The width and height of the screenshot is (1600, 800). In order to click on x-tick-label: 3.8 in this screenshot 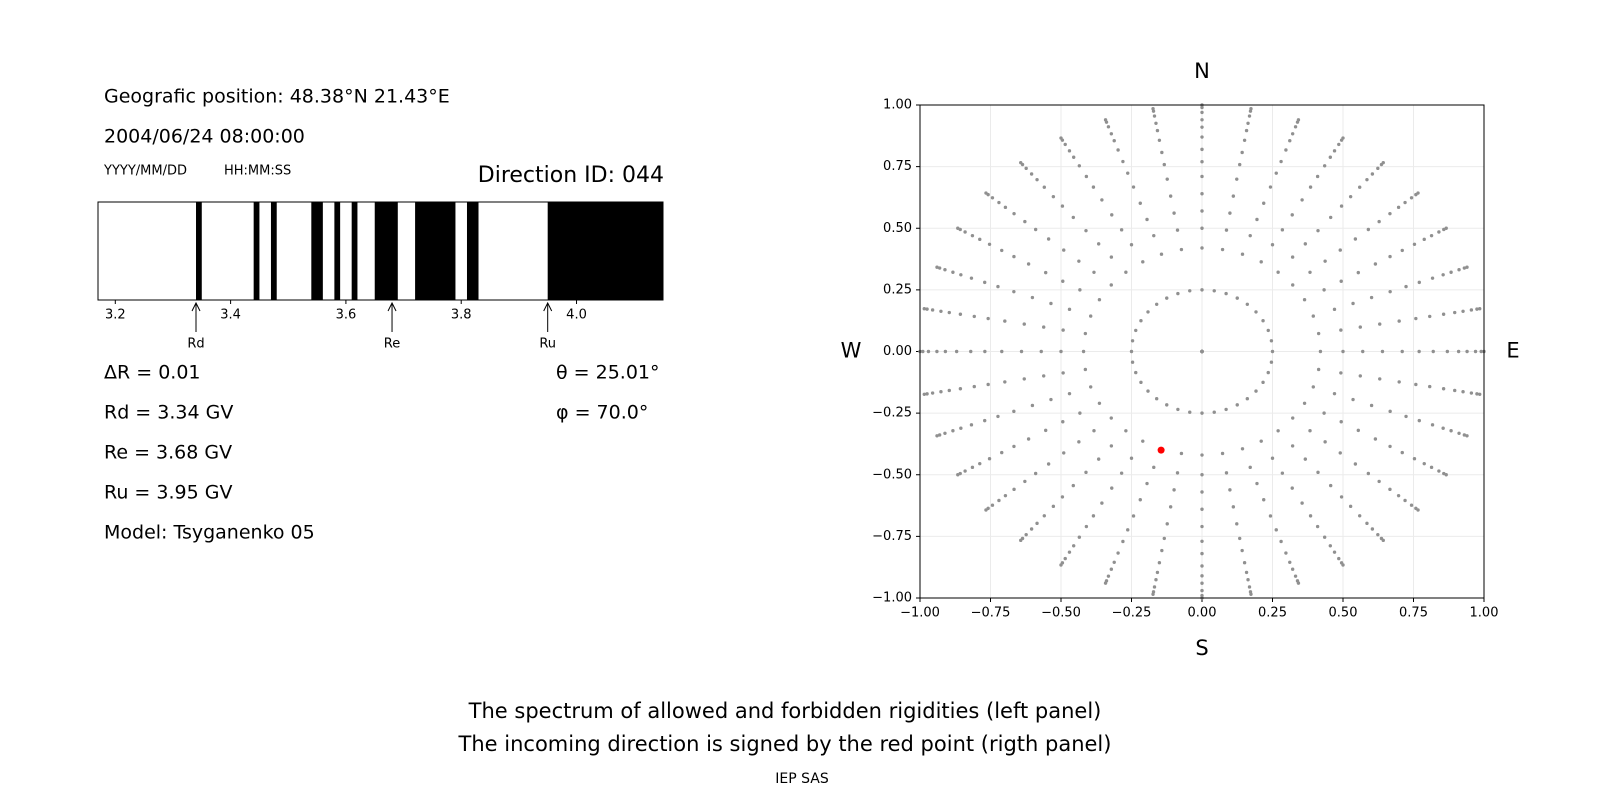, I will do `click(461, 315)`.